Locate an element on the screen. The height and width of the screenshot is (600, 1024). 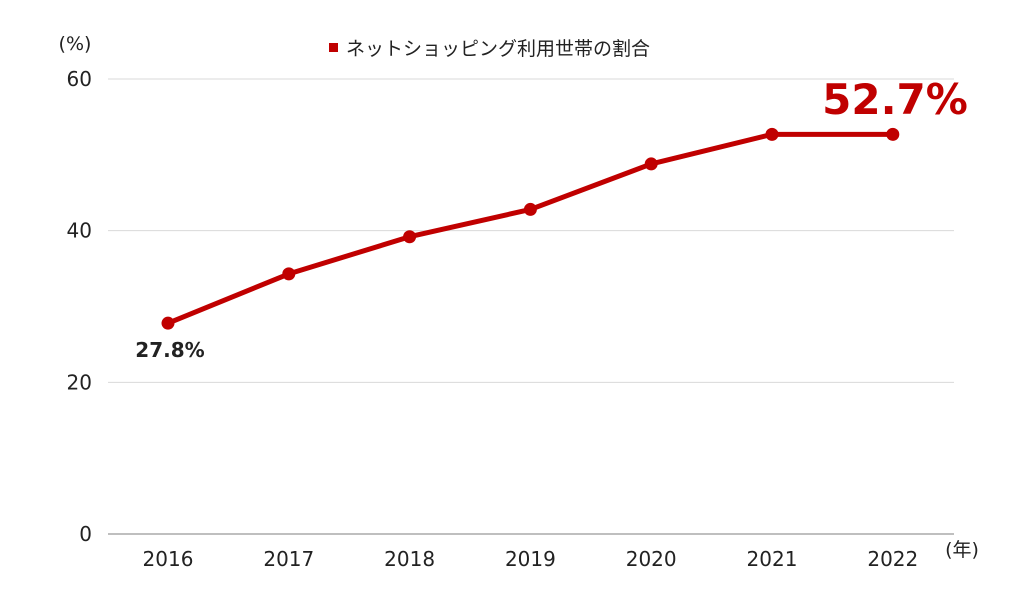
legend: ネットショッピング利用世帯の割合 is located at coordinates (489, 49).